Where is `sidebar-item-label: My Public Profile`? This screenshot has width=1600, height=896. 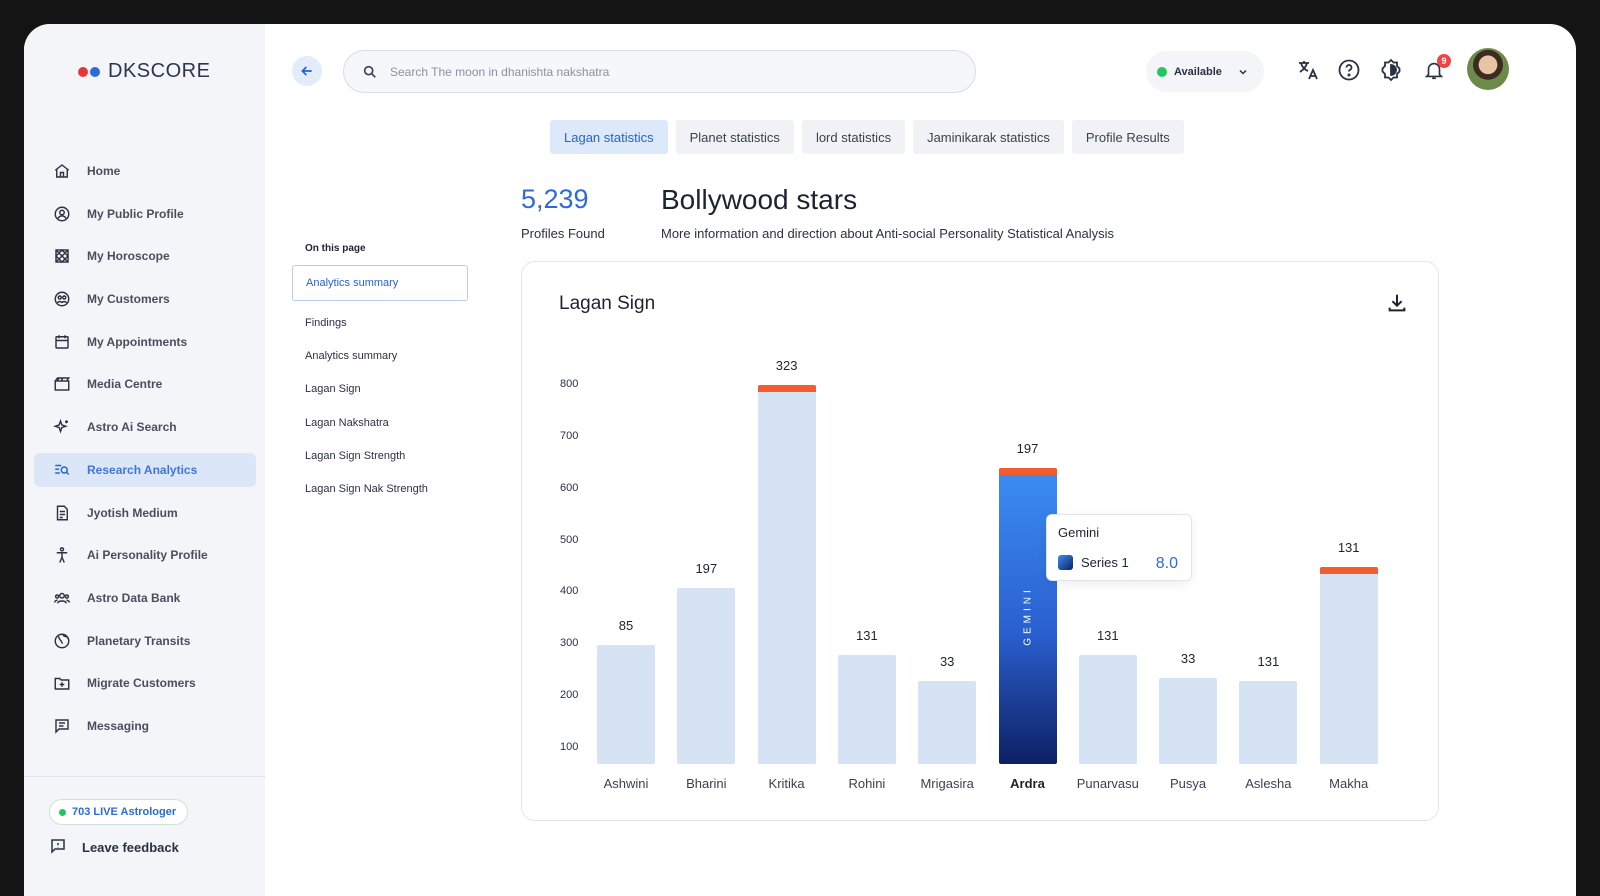 sidebar-item-label: My Public Profile is located at coordinates (135, 213).